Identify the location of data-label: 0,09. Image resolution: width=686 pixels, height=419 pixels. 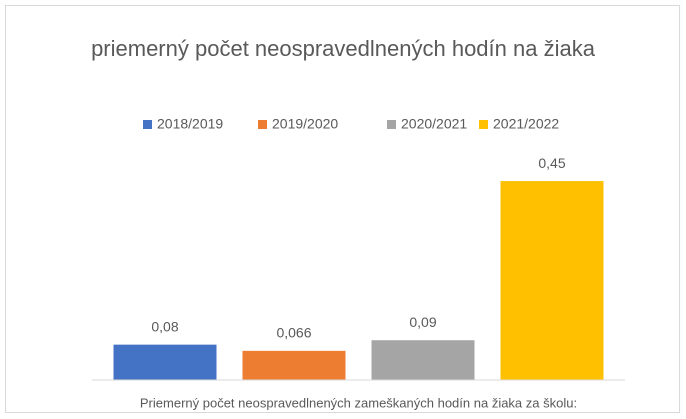
(422, 322).